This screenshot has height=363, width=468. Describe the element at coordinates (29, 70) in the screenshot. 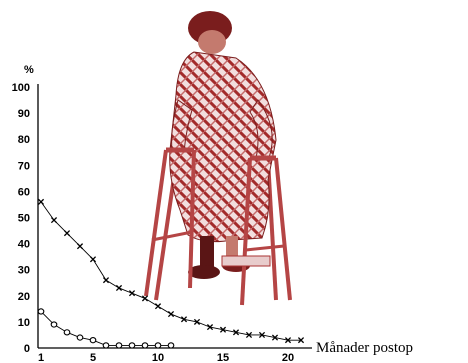

I see `y-unit-label: %` at that location.